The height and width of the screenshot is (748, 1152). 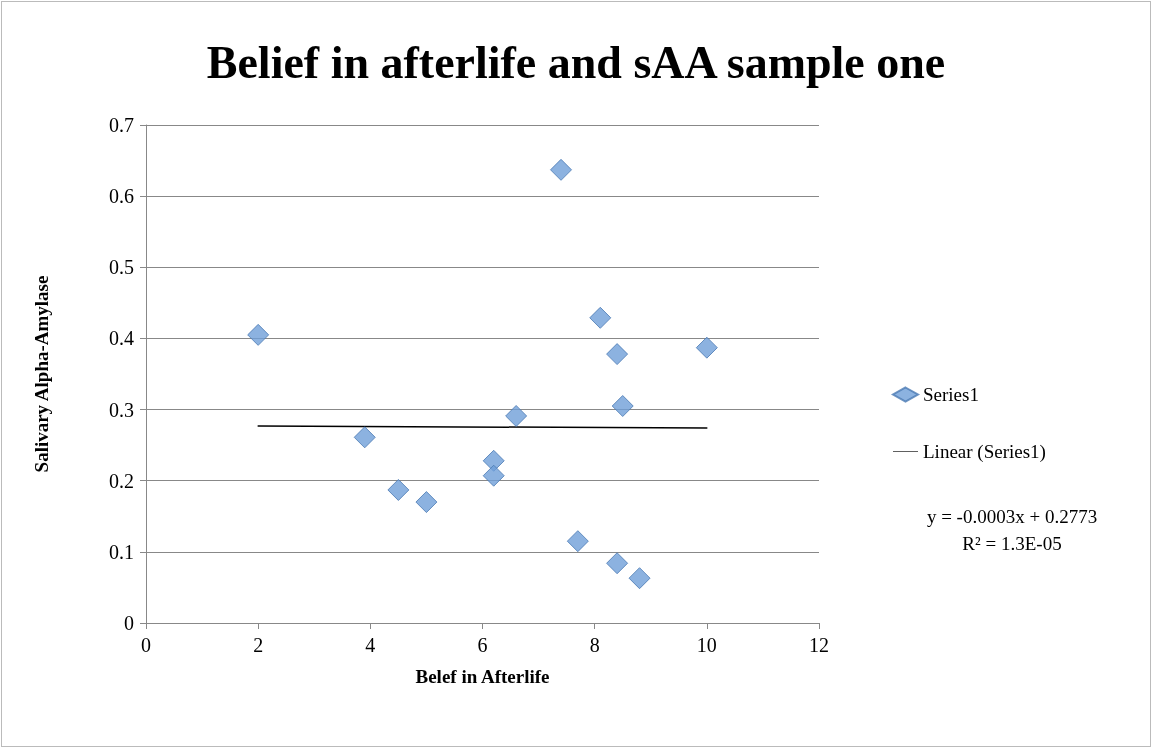 I want to click on y-tick-label: 0.5, so click(x=121, y=267).